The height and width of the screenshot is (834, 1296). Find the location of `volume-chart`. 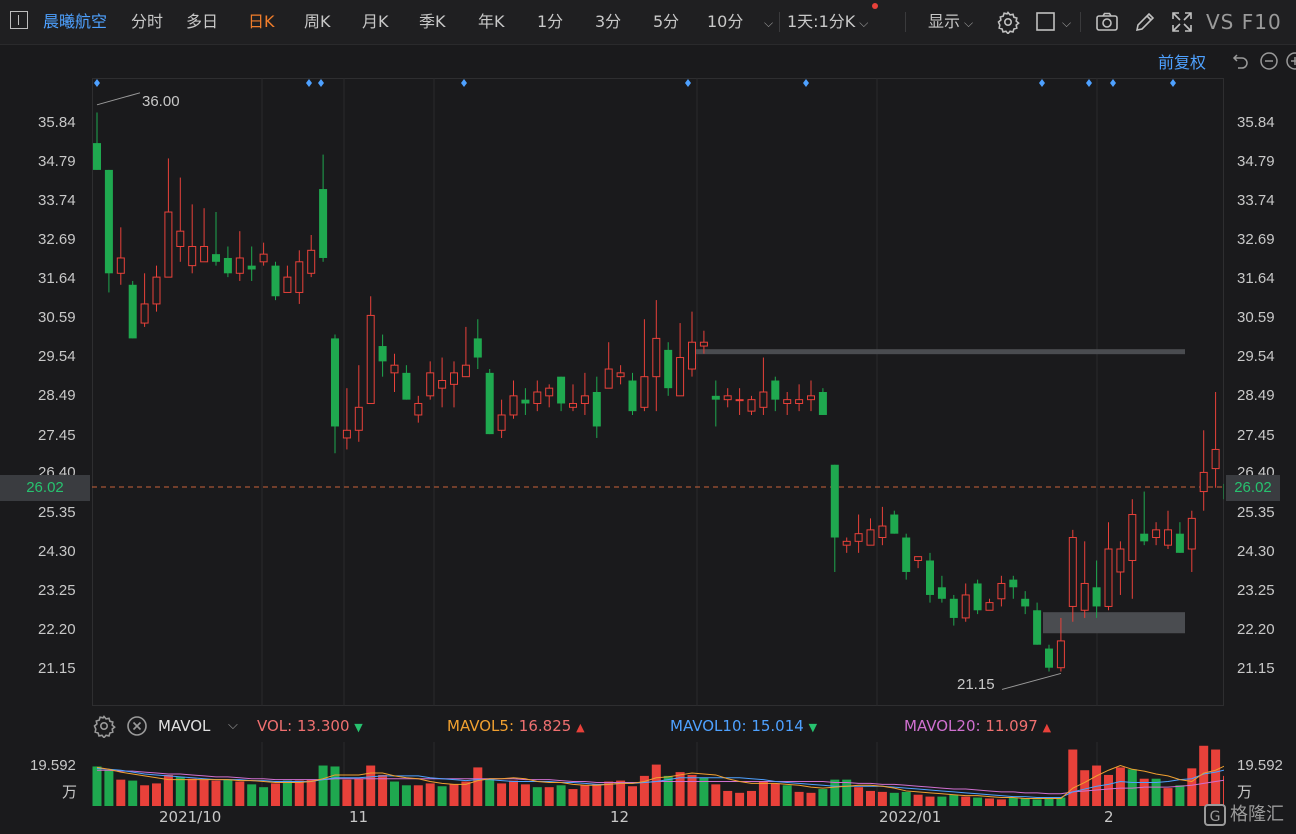

volume-chart is located at coordinates (658, 774).